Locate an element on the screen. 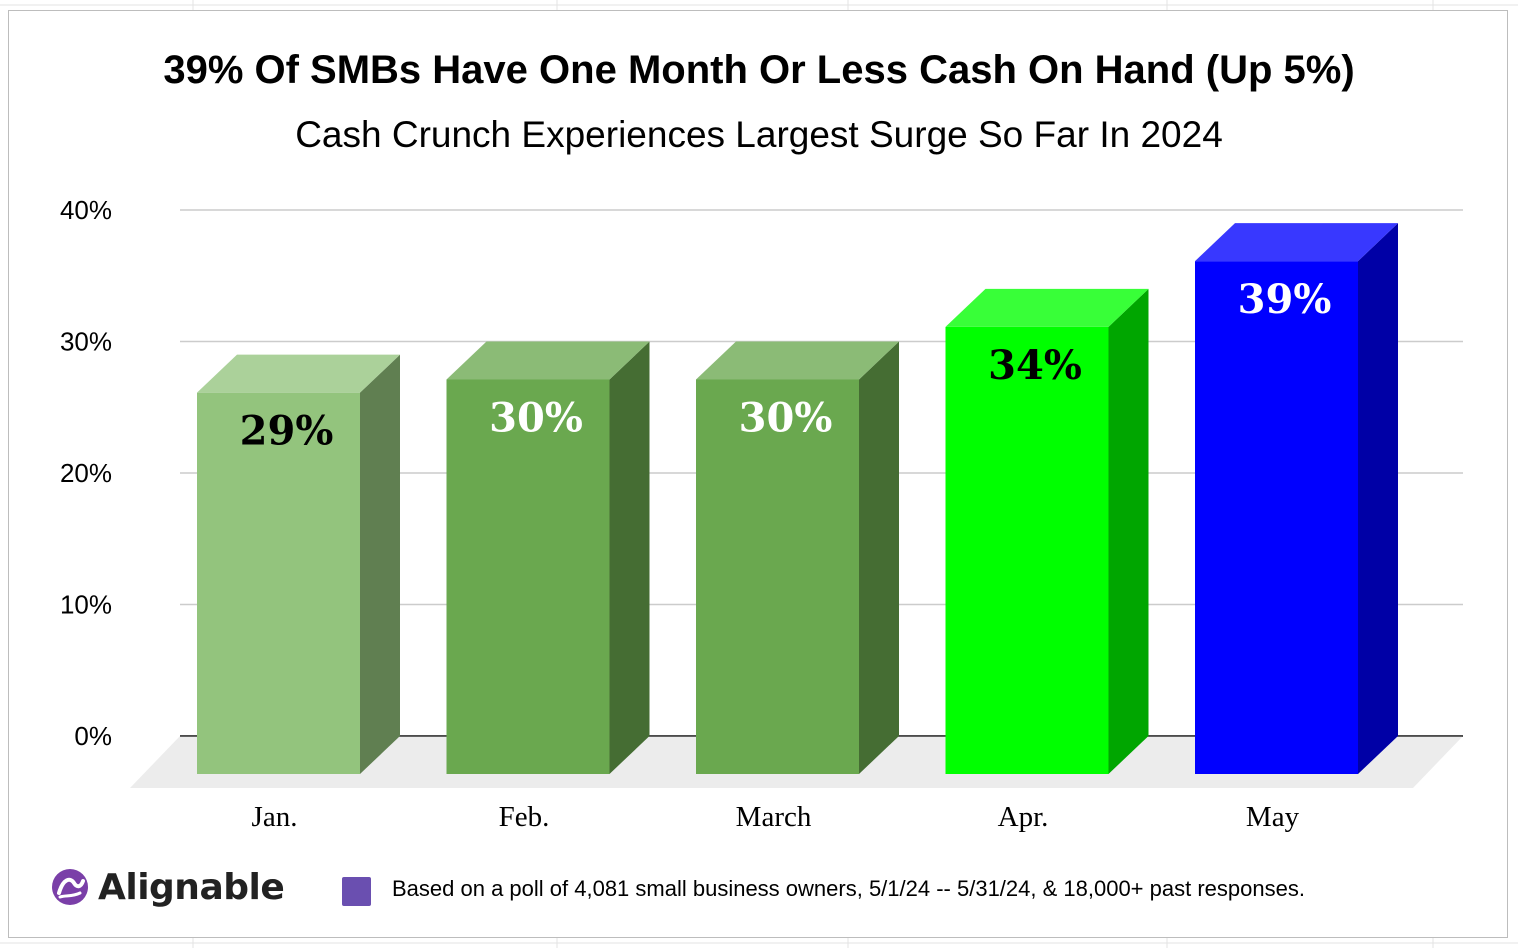 The image size is (1518, 948). data-label: 34% is located at coordinates (1035, 365).